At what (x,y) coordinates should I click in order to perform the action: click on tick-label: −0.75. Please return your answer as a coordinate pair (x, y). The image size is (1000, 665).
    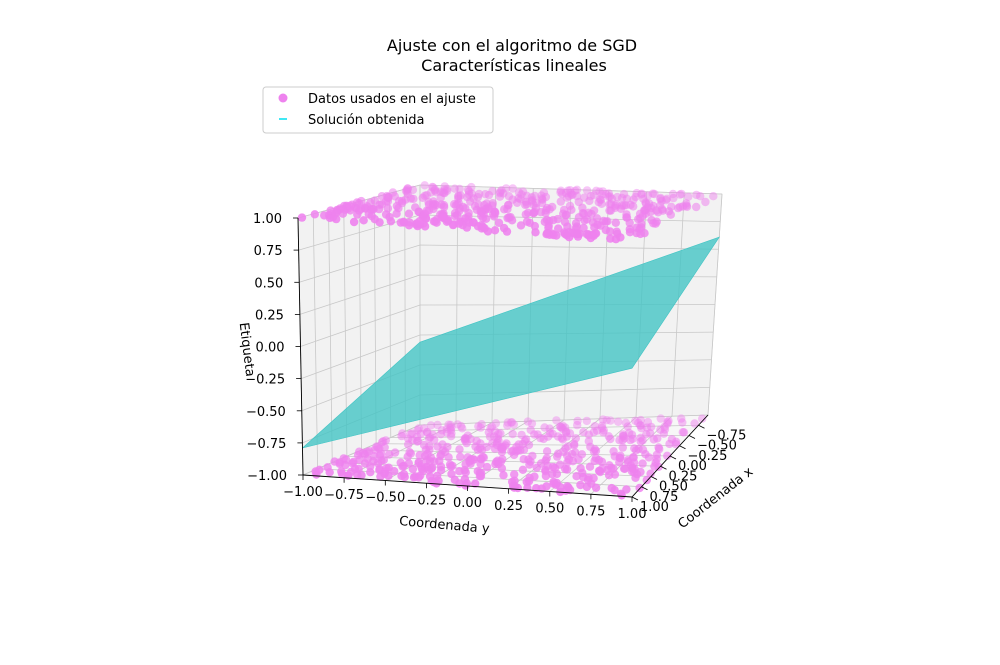
    Looking at the image, I should click on (727, 435).